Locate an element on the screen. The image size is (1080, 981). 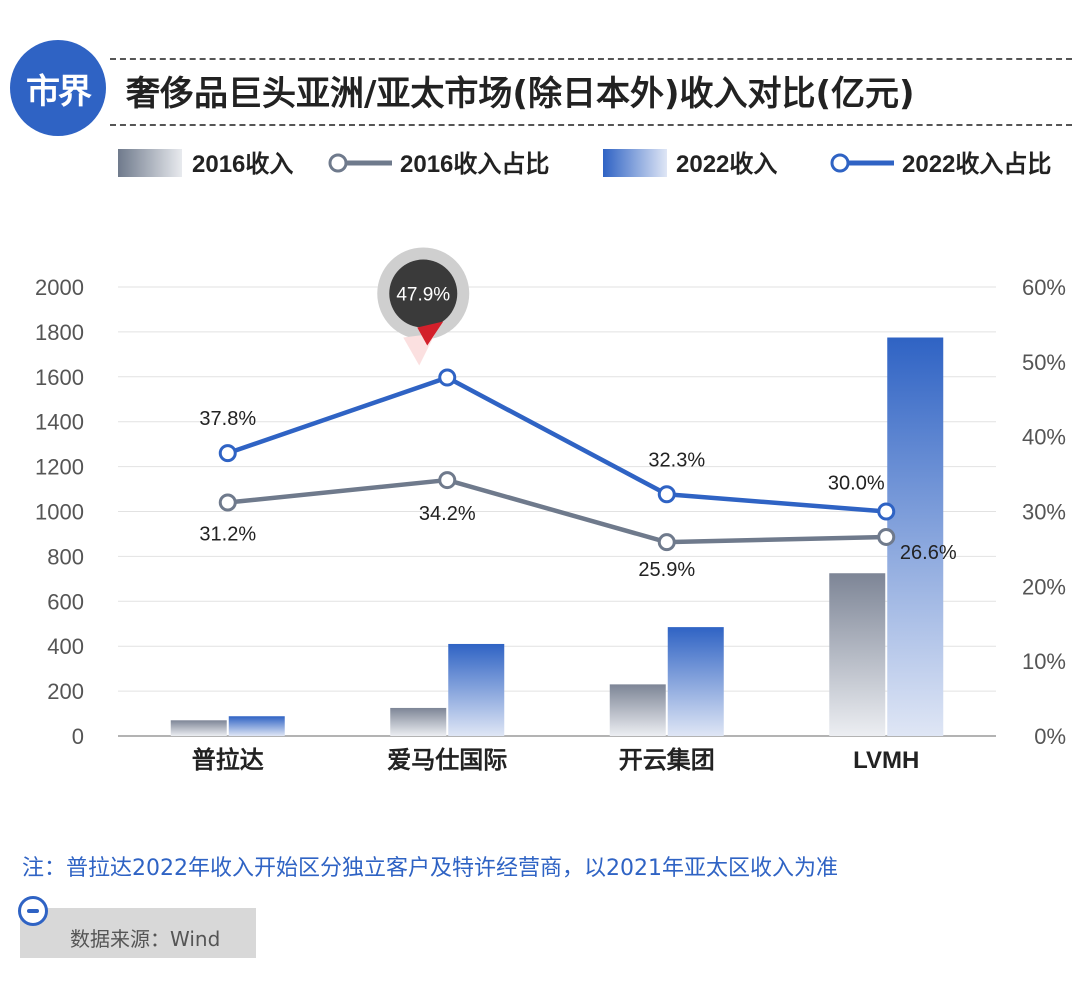
right-tick-label: 60% is located at coordinates (1044, 287).